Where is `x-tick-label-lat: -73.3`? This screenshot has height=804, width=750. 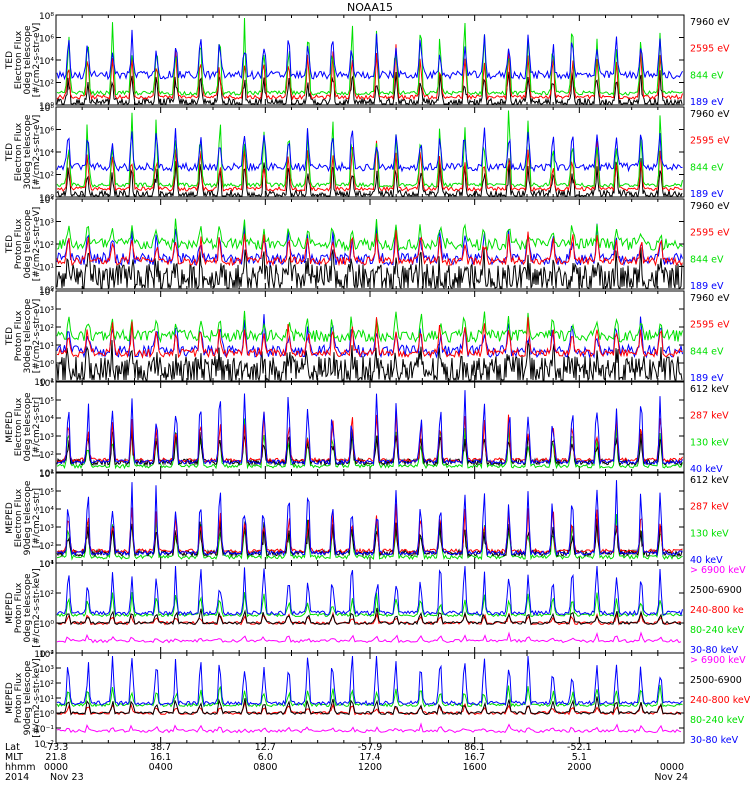 x-tick-label-lat: -73.3 is located at coordinates (56, 747).